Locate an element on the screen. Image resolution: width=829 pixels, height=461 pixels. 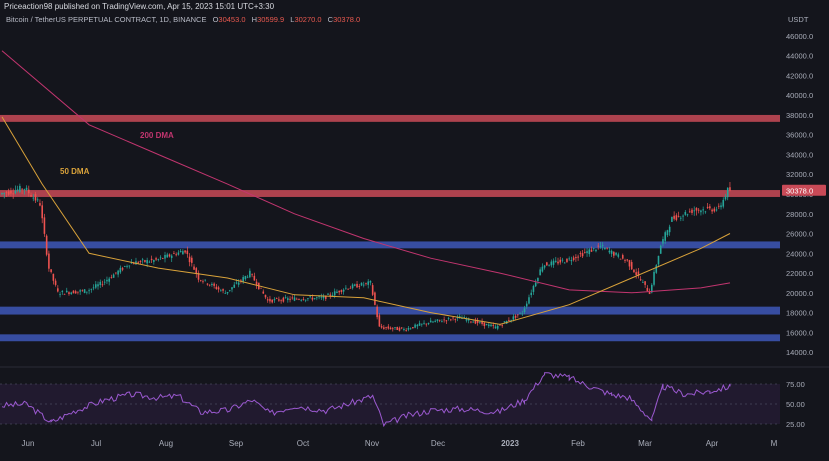
price-tick-label: 46000.0 is located at coordinates (799, 36).